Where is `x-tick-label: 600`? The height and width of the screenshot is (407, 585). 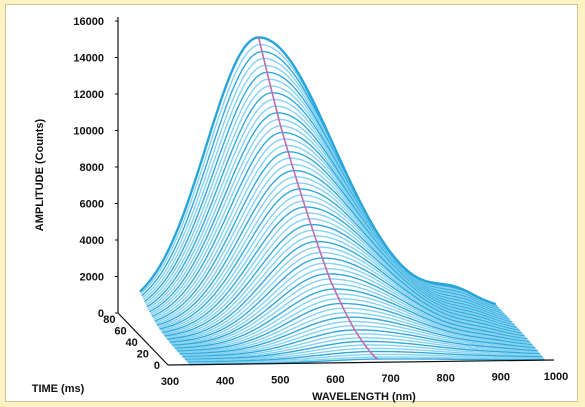 x-tick-label: 600 is located at coordinates (335, 380).